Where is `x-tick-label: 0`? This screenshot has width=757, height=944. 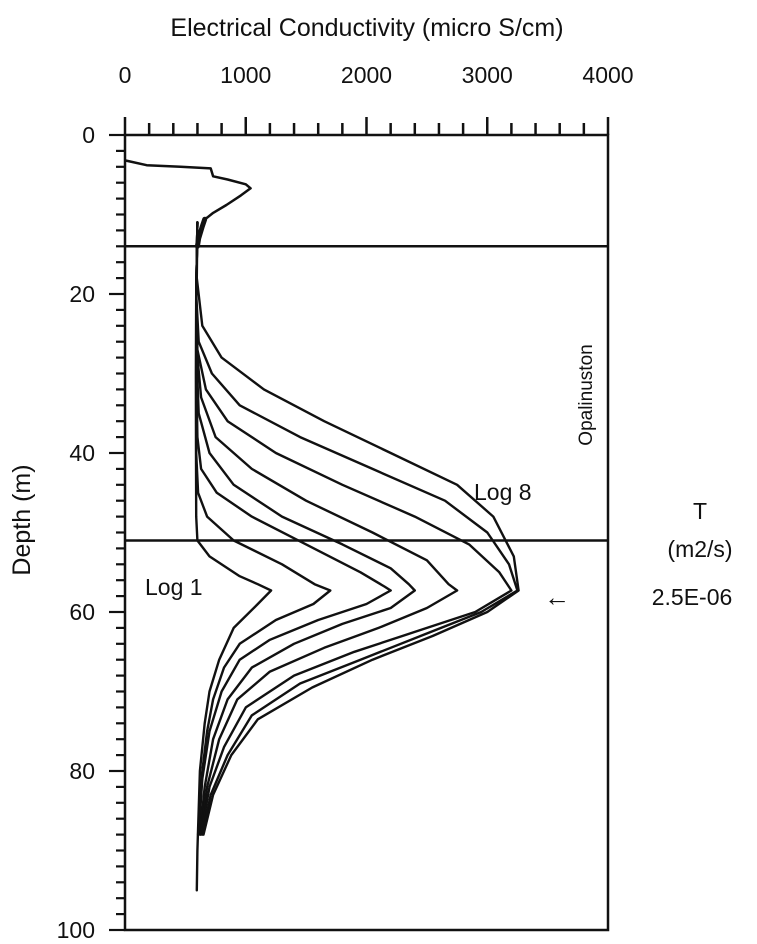 x-tick-label: 0 is located at coordinates (125, 75).